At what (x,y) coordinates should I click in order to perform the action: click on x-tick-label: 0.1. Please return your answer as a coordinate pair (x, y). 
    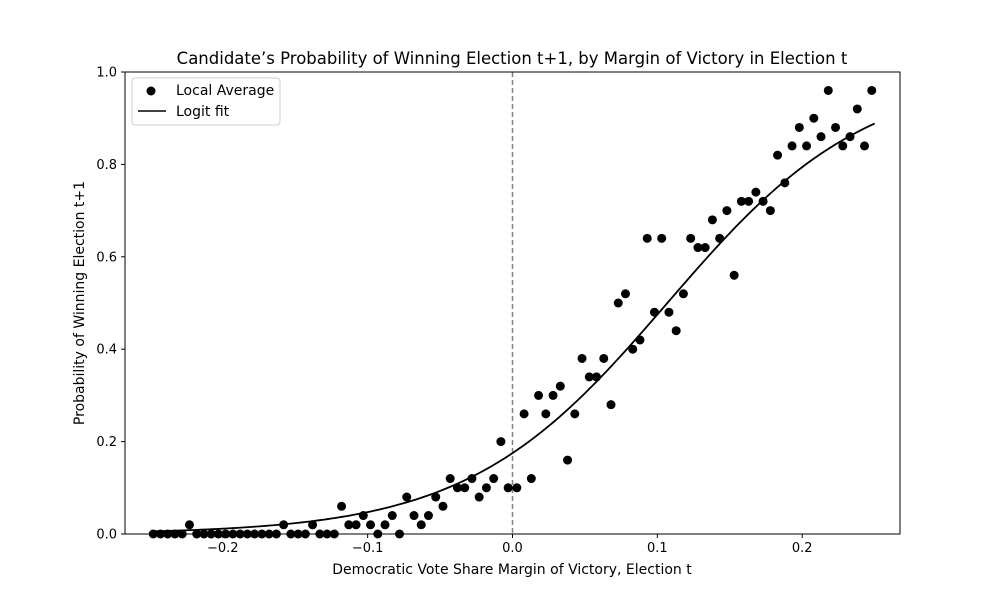
    Looking at the image, I should click on (657, 548).